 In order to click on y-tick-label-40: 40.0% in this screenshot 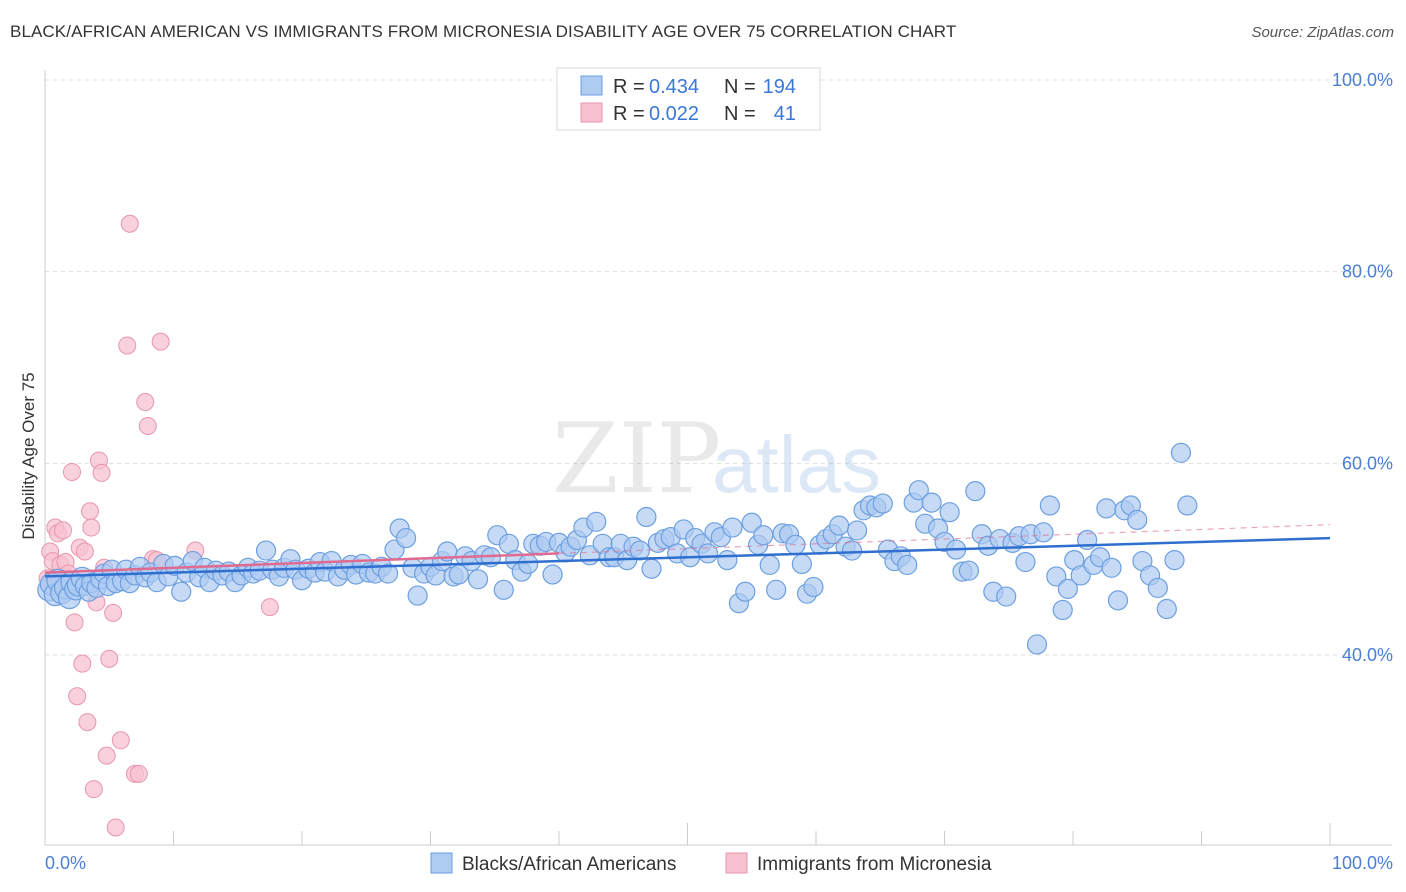, I will do `click(1367, 655)`.